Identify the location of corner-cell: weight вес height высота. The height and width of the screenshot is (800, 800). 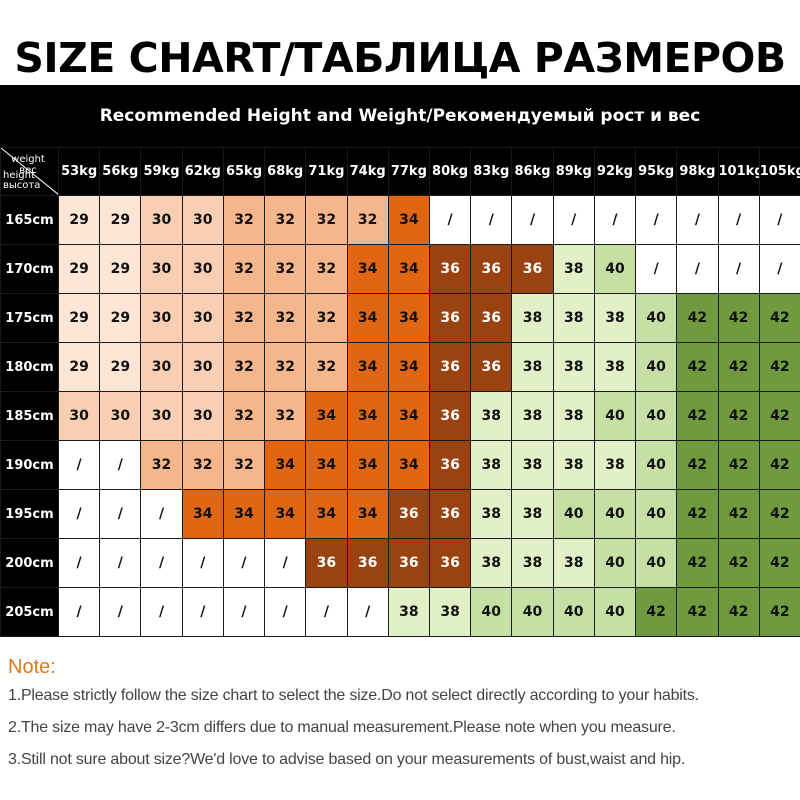
(29, 171).